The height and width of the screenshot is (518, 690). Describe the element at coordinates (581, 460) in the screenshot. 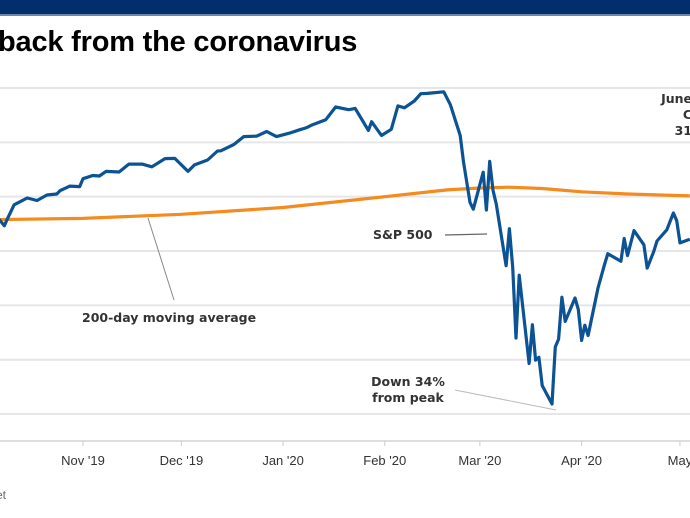

I see `x-tick-label: Apr '20` at that location.